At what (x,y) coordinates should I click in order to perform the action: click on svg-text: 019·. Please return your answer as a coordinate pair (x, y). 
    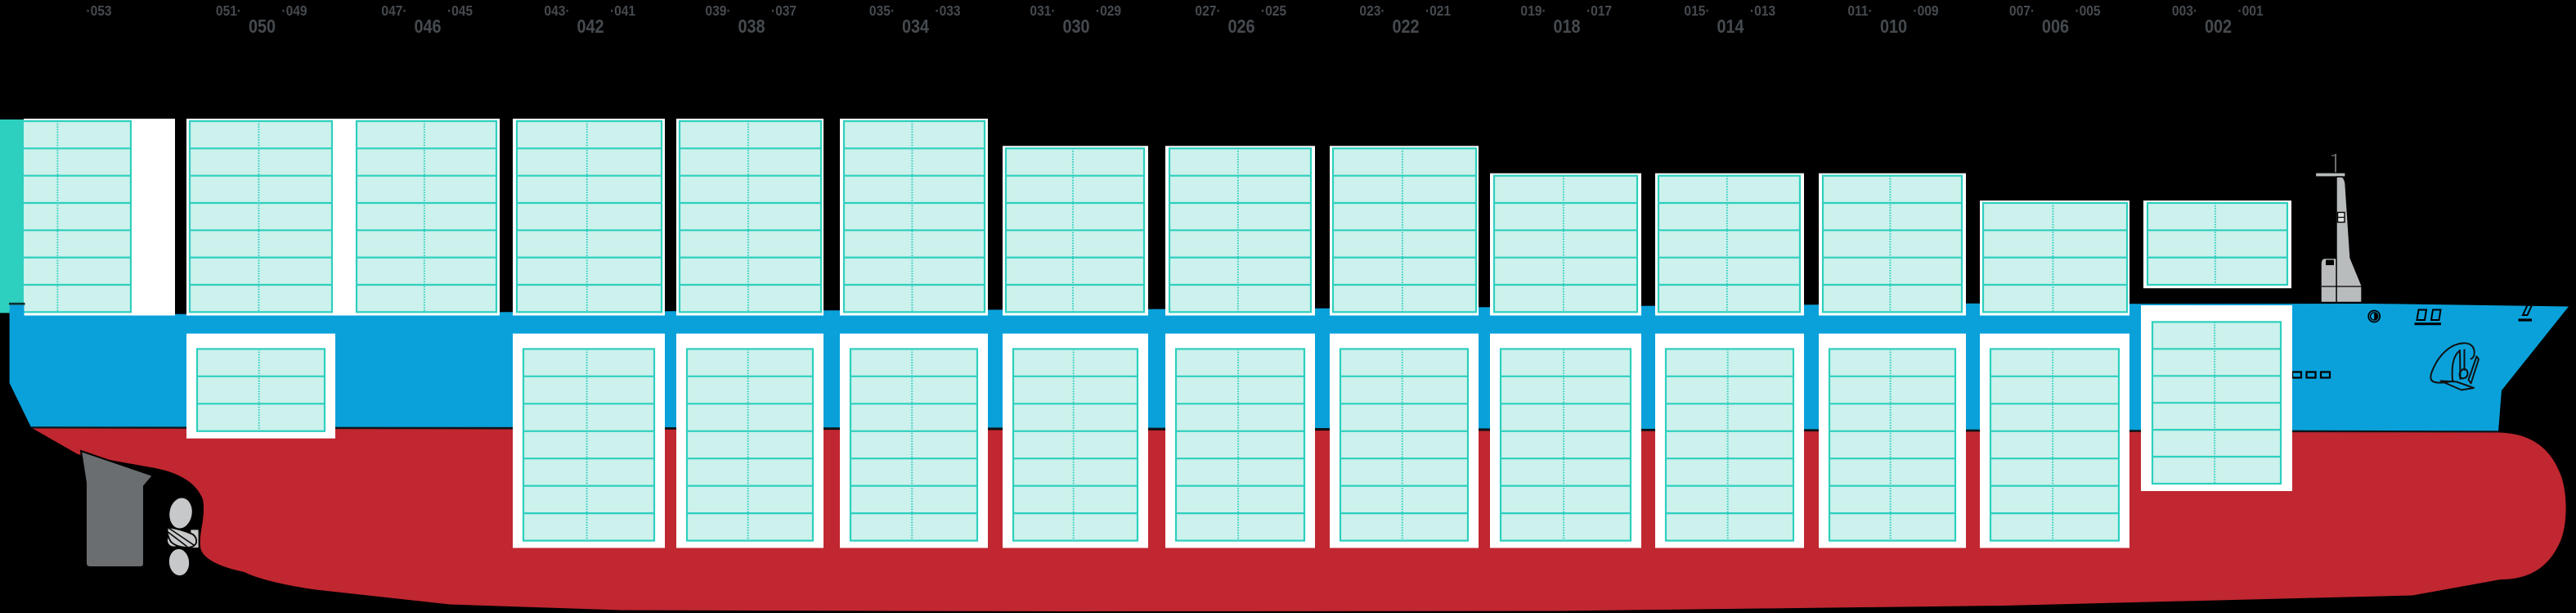
    Looking at the image, I should click on (1533, 10).